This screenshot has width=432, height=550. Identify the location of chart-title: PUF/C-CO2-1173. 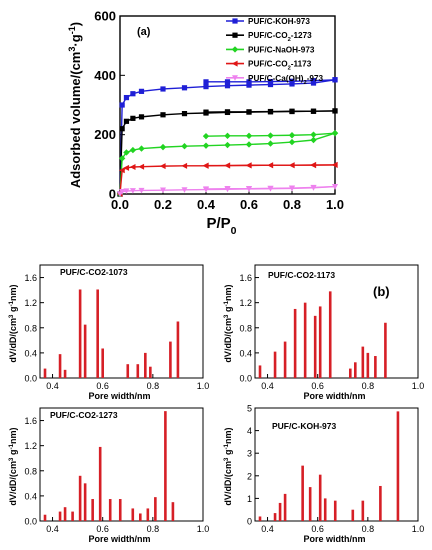
(301, 275).